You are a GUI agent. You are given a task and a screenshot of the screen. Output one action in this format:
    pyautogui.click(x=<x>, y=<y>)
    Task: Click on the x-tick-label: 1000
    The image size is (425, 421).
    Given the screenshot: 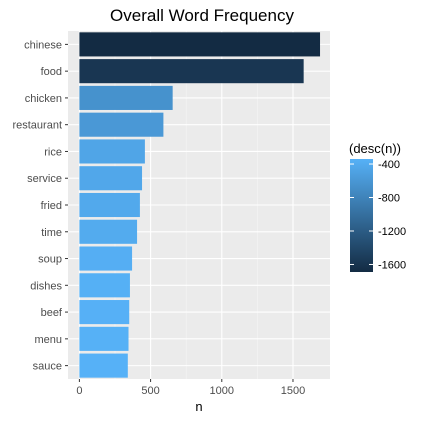 What is the action you would take?
    pyautogui.click(x=222, y=391)
    